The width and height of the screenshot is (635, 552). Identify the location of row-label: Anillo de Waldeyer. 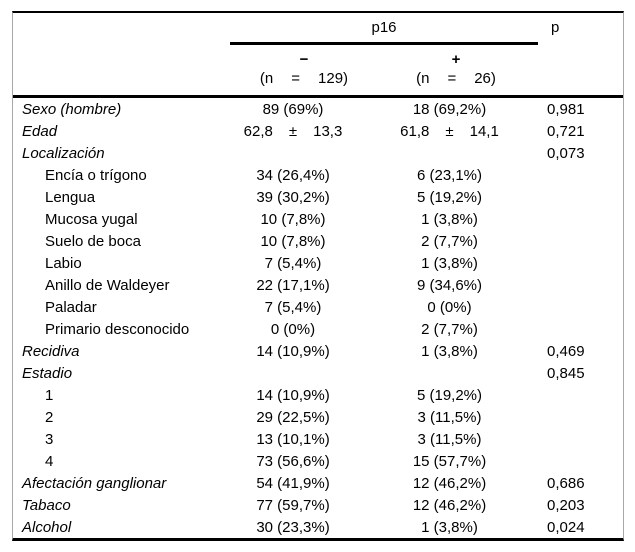
(107, 285).